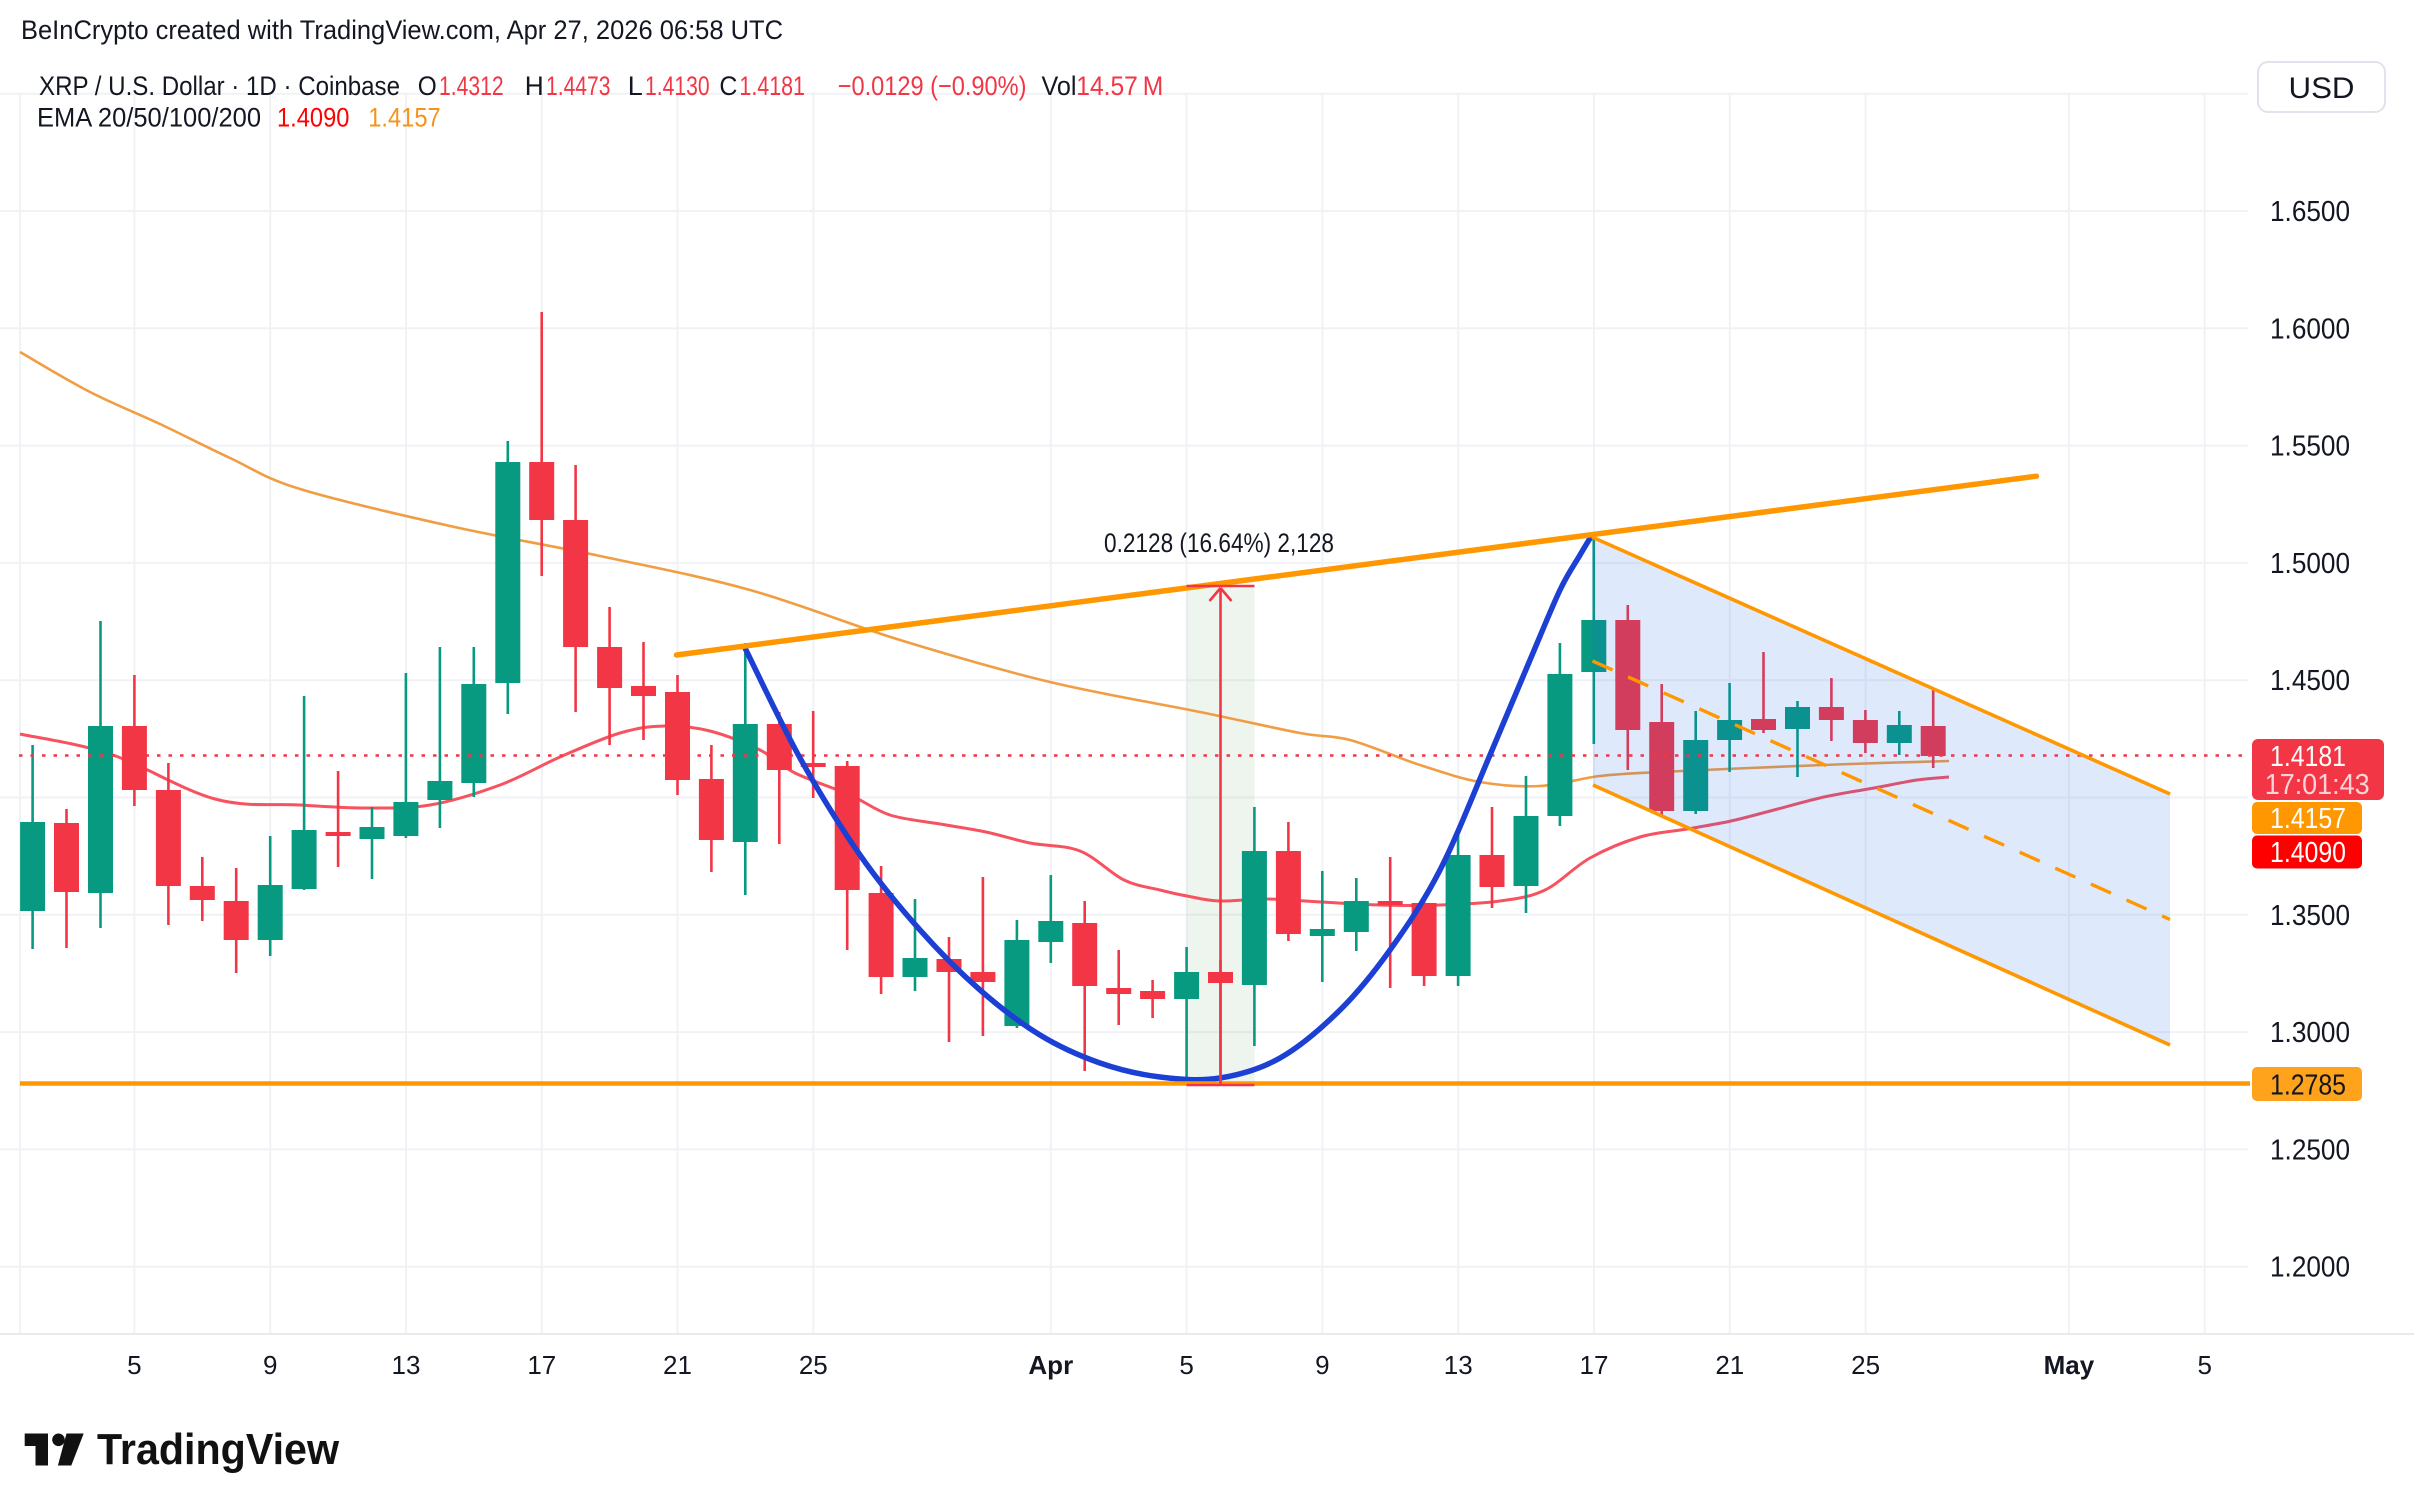  Describe the element at coordinates (932, 86) in the screenshot. I see `svg-text: −0.0129 (−0.90%)` at that location.